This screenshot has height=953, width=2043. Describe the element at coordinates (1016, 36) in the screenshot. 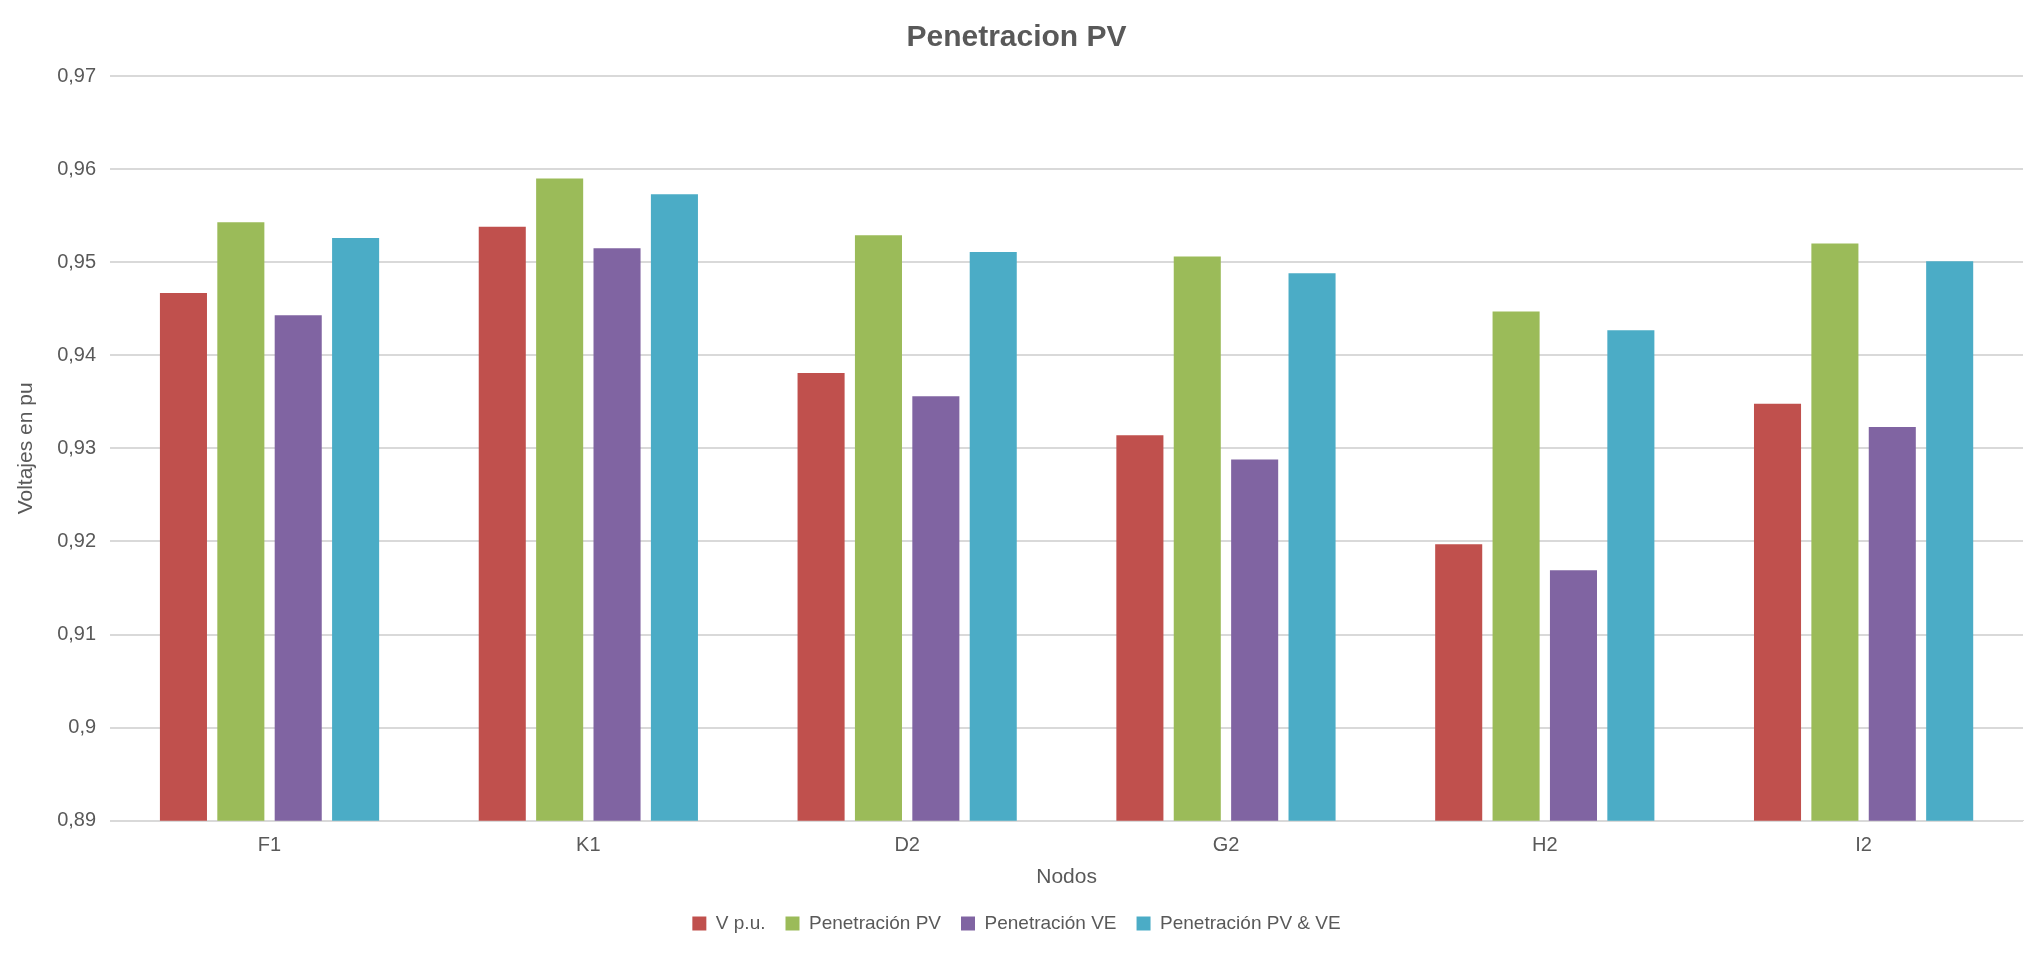

I see `chart-title: Penetracion PV` at that location.